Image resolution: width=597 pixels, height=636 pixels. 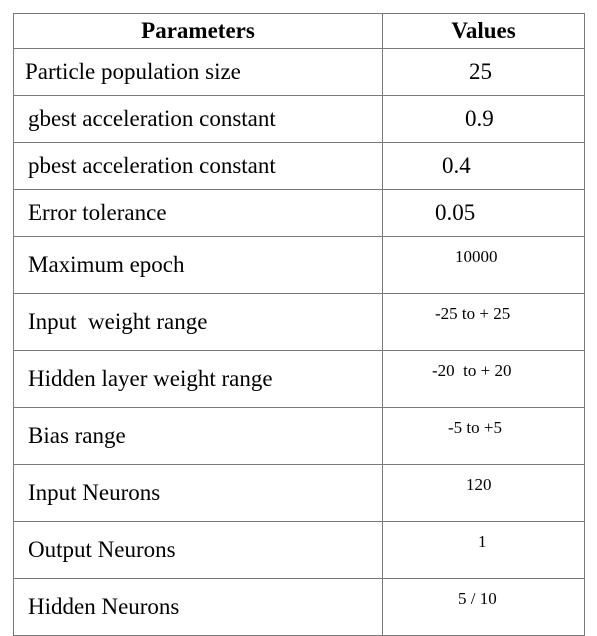 What do you see at coordinates (198, 550) in the screenshot?
I see `parameter-cell: Output Neurons` at bounding box center [198, 550].